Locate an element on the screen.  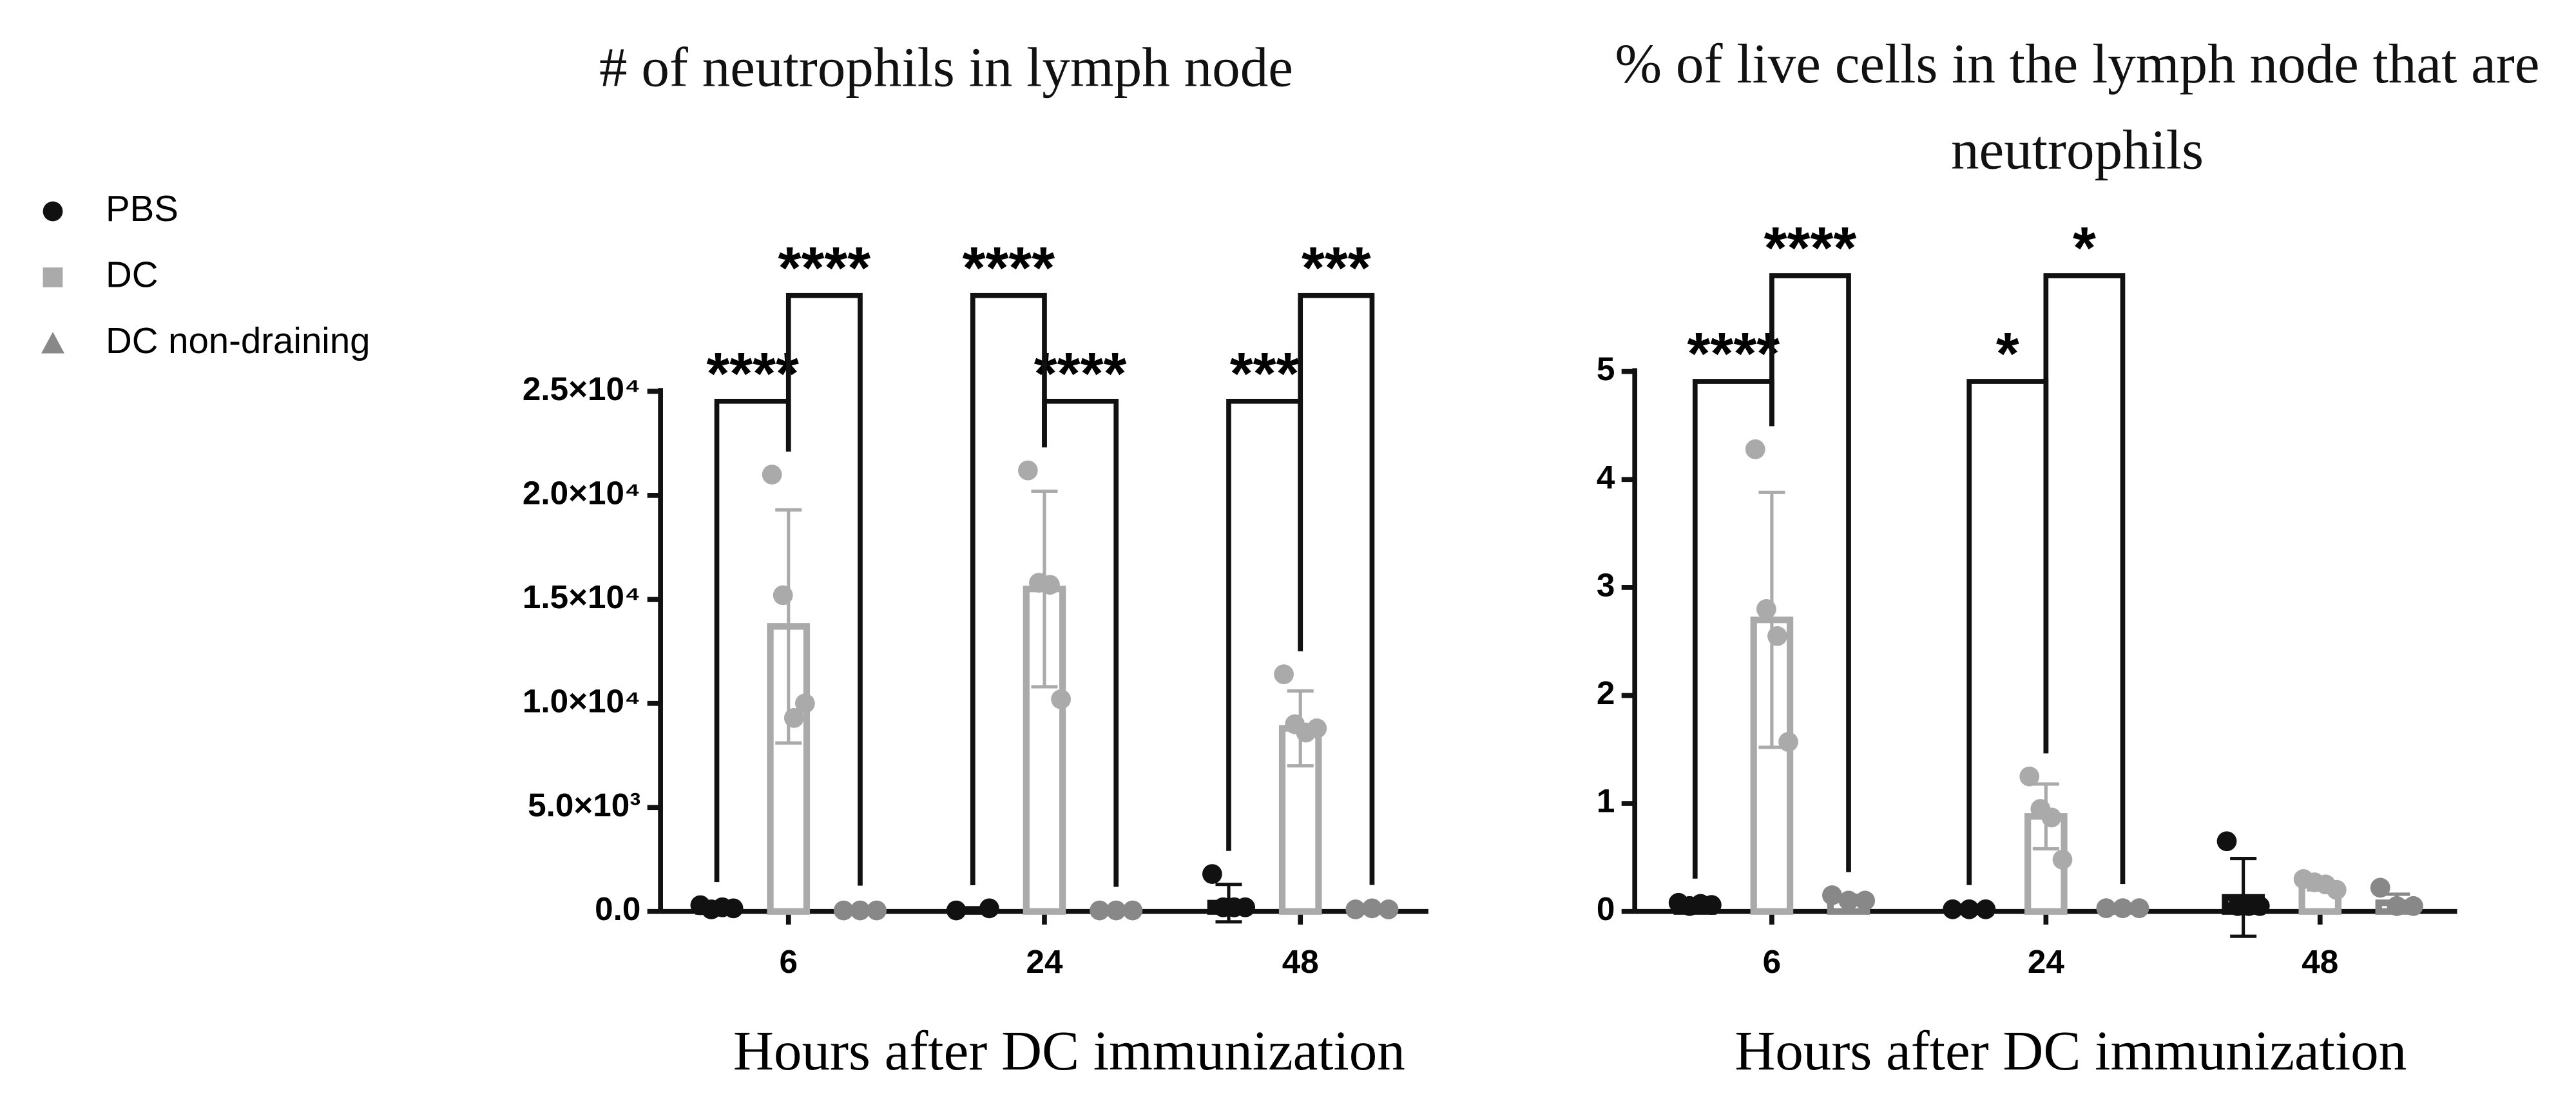
y-tick-label: 0 is located at coordinates (1606, 908).